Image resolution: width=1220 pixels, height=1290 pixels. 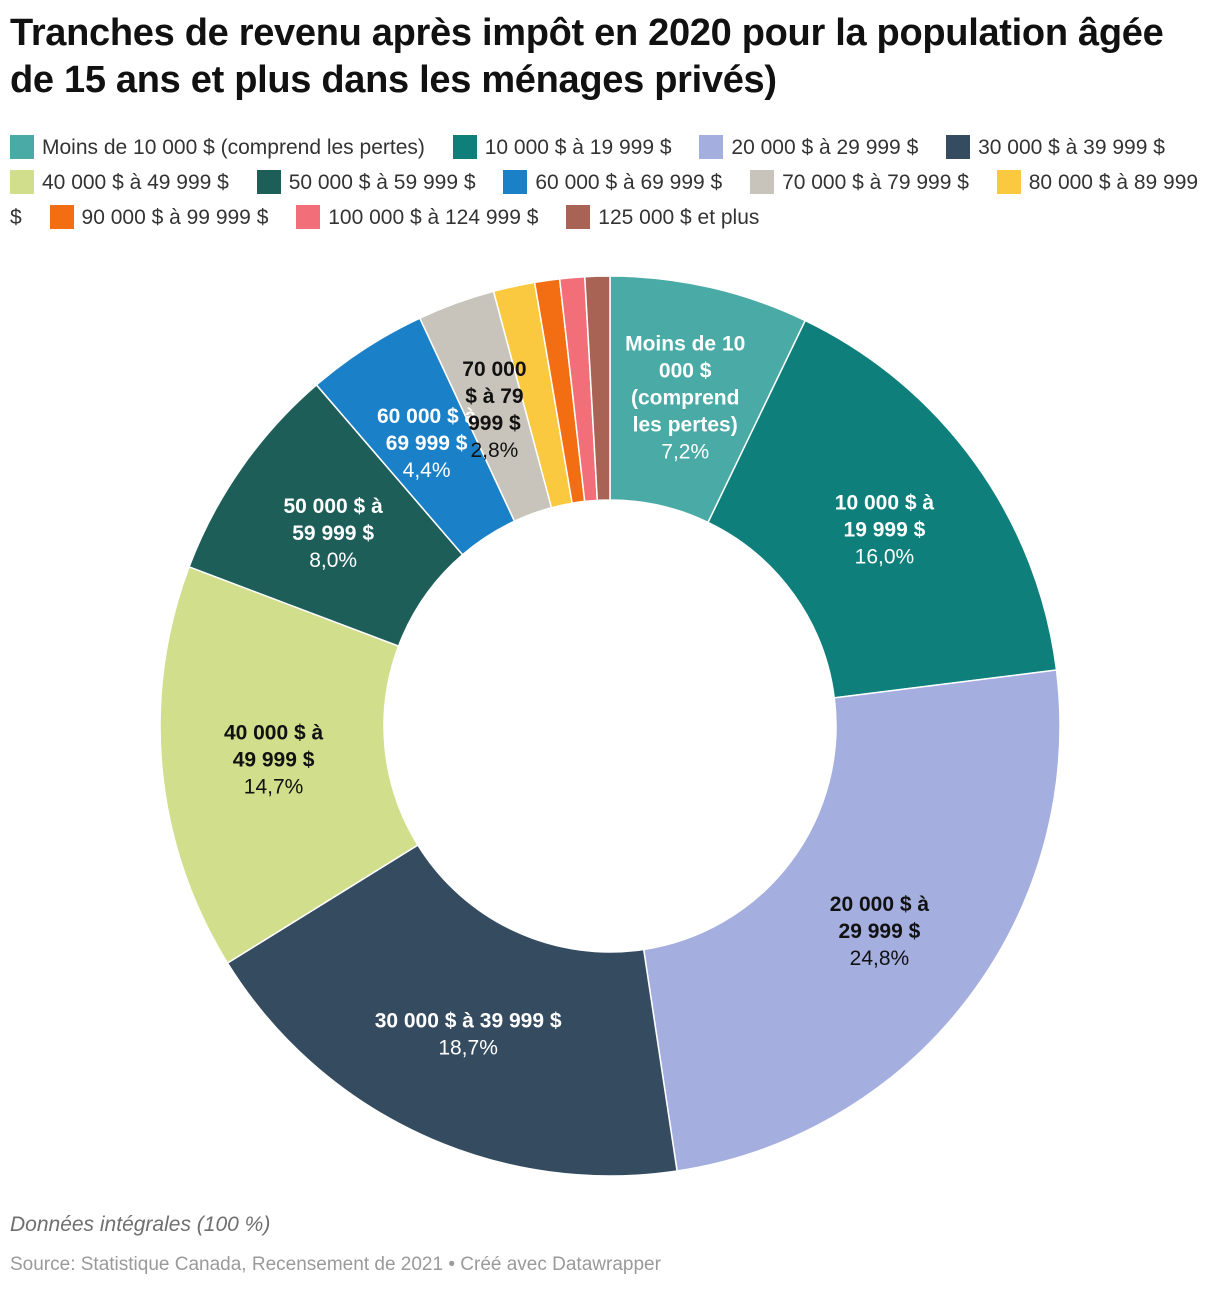 I want to click on legend-item: 90 000 $ à 99 999 $, so click(x=159, y=217).